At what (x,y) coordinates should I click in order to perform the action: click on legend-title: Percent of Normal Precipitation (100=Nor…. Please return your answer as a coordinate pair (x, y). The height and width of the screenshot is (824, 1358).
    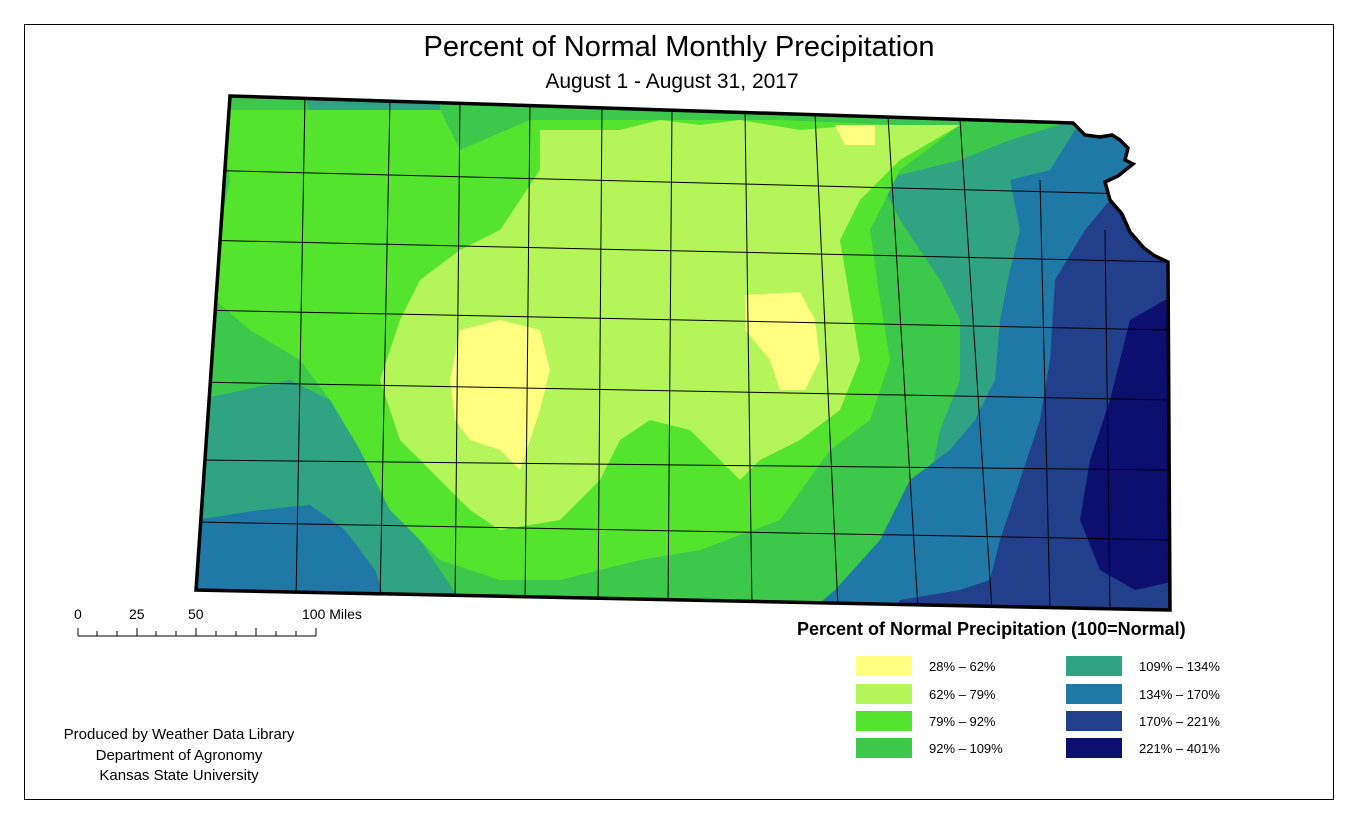
    Looking at the image, I should click on (991, 629).